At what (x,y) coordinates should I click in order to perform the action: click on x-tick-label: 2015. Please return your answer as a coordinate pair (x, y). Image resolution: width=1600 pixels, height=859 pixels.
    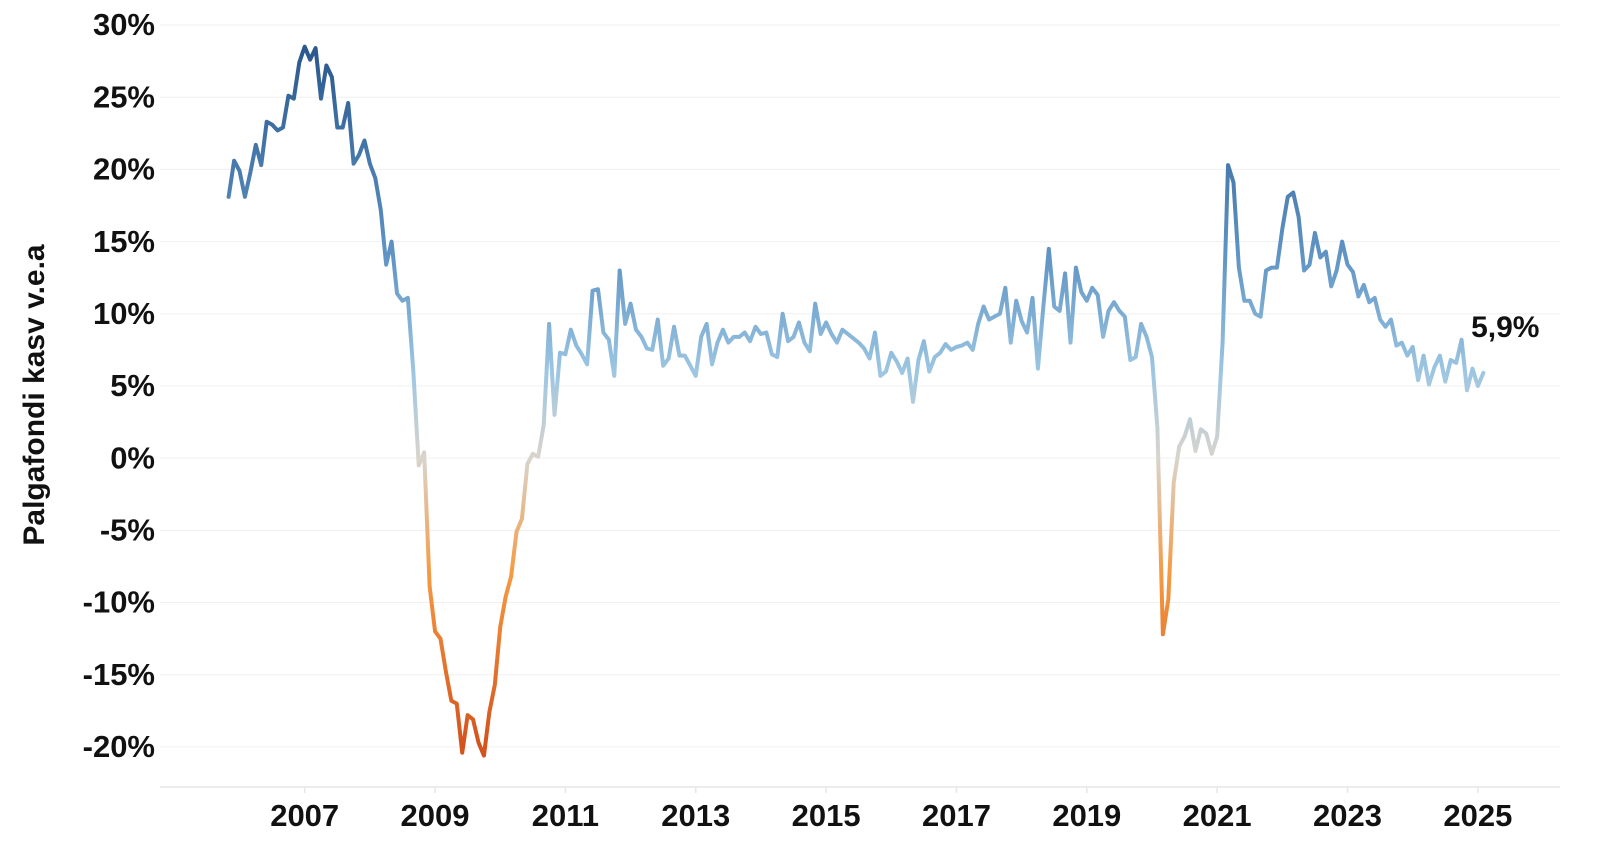
    Looking at the image, I should click on (826, 815).